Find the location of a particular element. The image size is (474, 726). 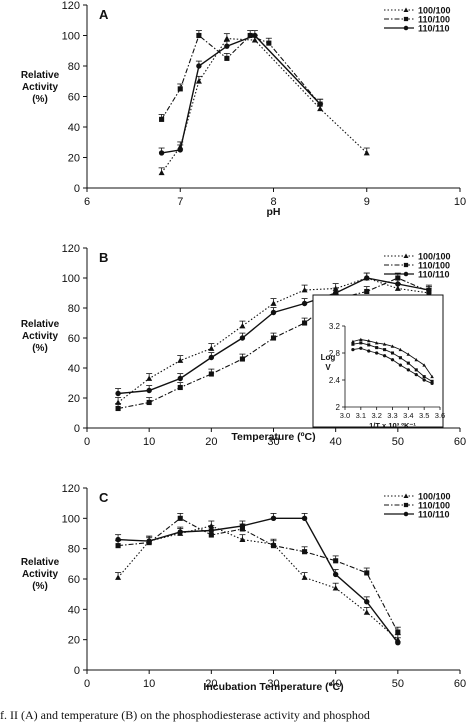

x-tick-label: 20 is located at coordinates (211, 684).